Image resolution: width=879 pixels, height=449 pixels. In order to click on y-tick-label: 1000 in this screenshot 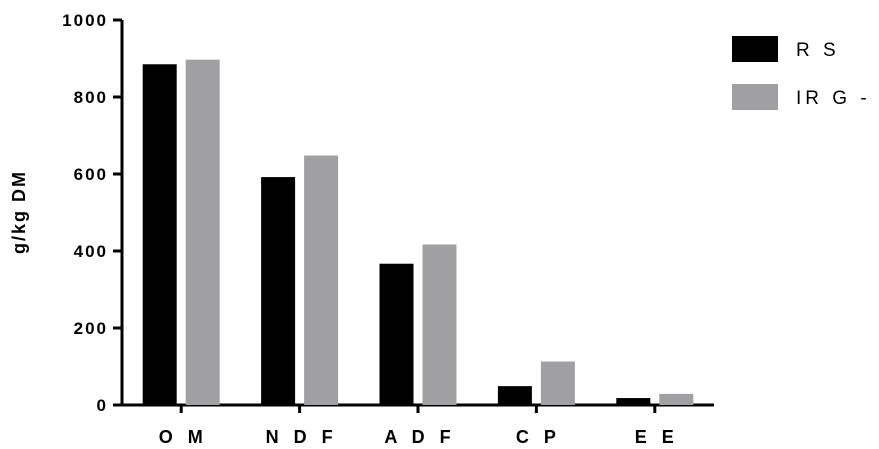, I will do `click(85, 20)`.